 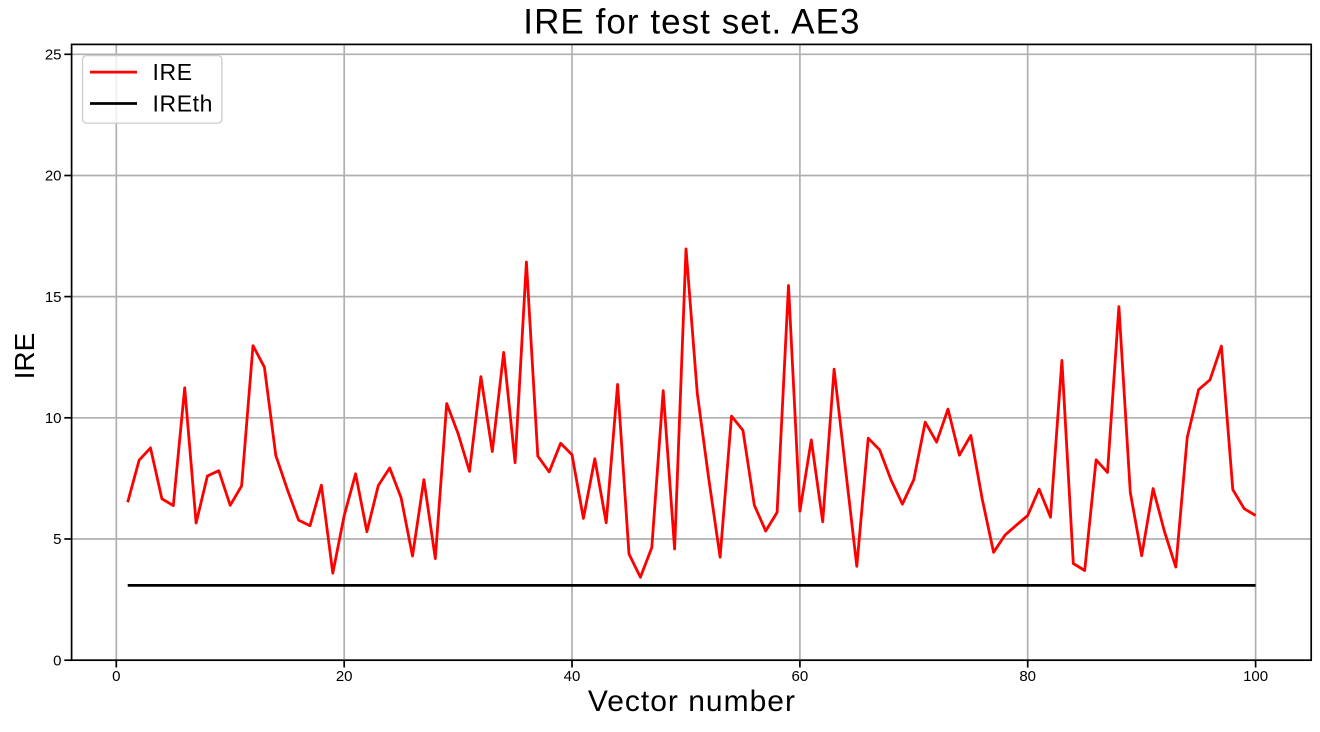 I want to click on svg-text: Vector number, so click(x=692, y=701).